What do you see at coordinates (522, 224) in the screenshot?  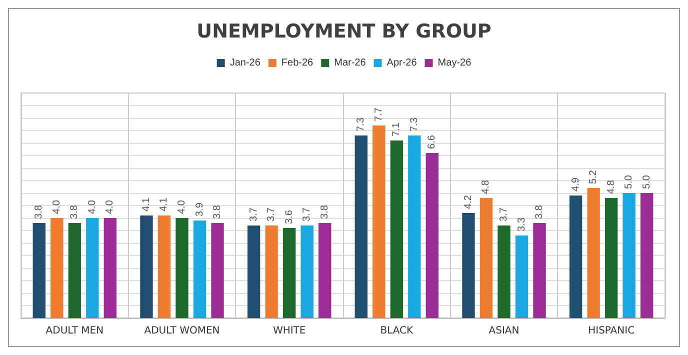 I see `data-label: 3.3` at bounding box center [522, 224].